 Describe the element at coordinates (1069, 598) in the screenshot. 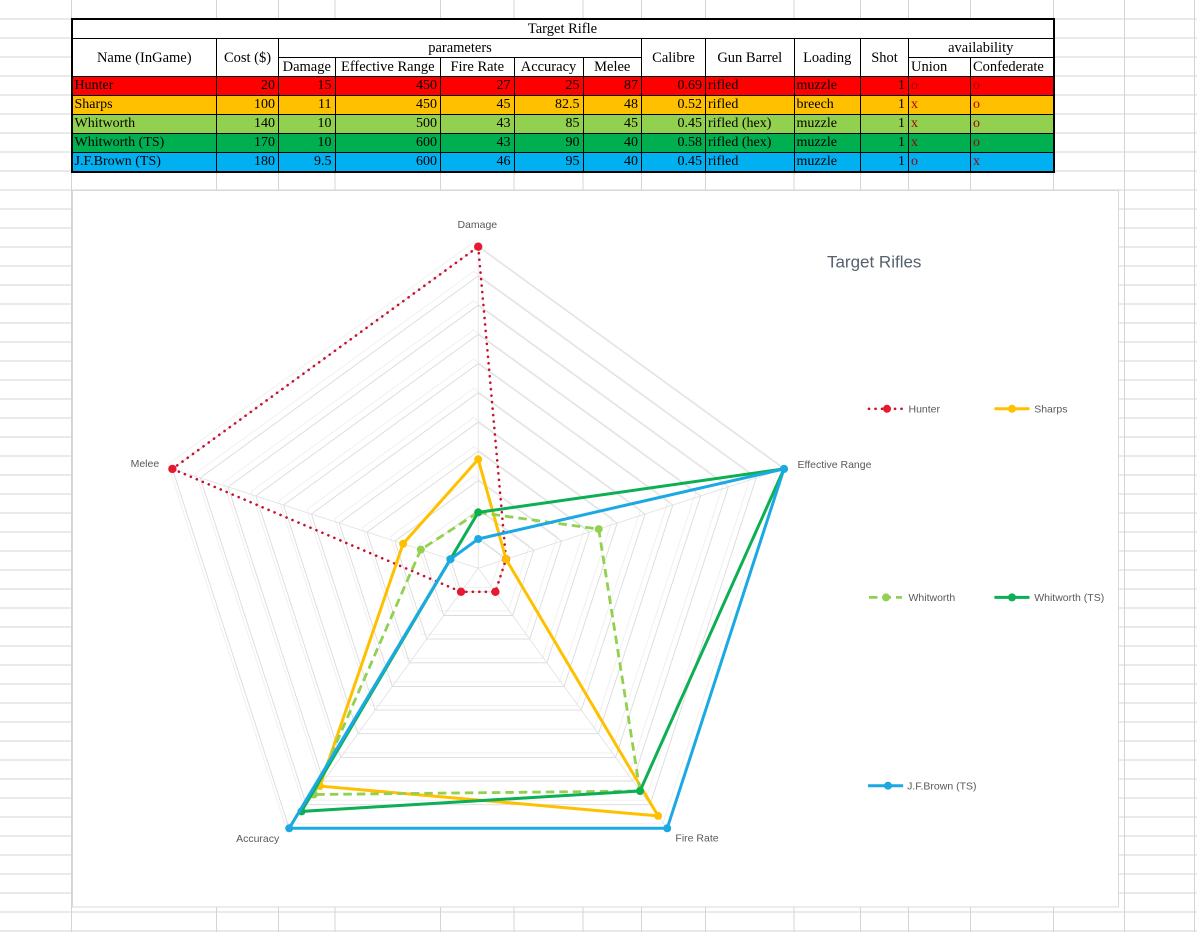

I see `svg-text: Whitworth (TS)` at that location.